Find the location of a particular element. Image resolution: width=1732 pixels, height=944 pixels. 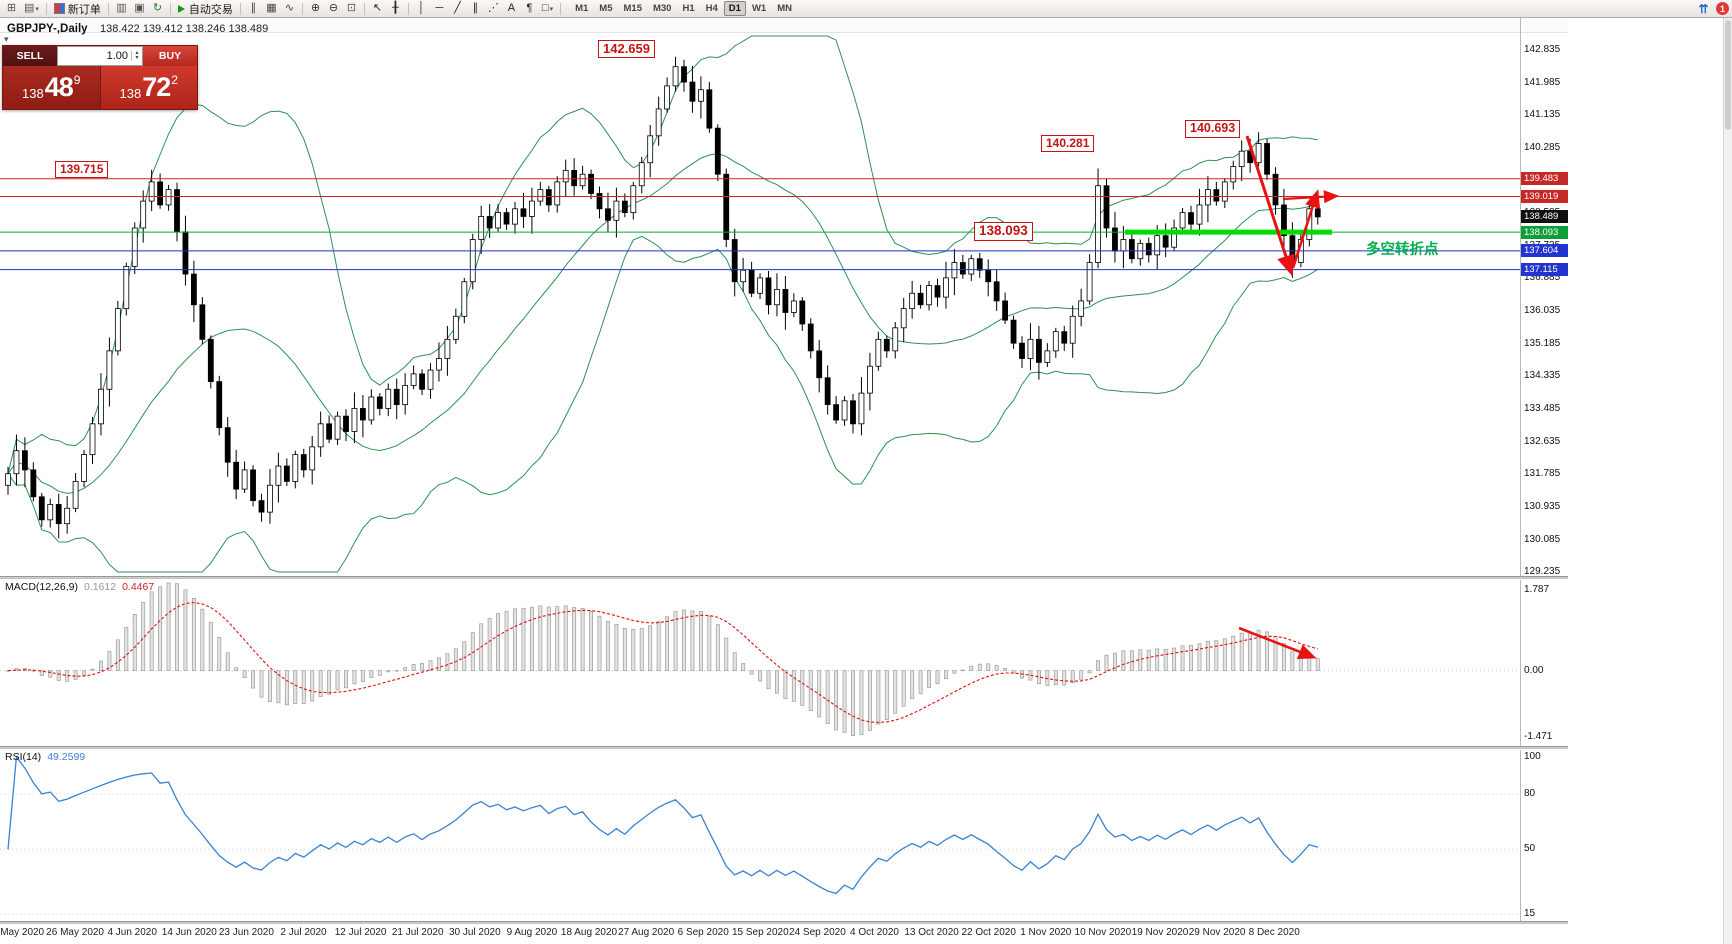

one-click-trading-panel: SELL 1.00 ▴ ▾ BUY 138 48 9 138 72 2 is located at coordinates (100, 77).